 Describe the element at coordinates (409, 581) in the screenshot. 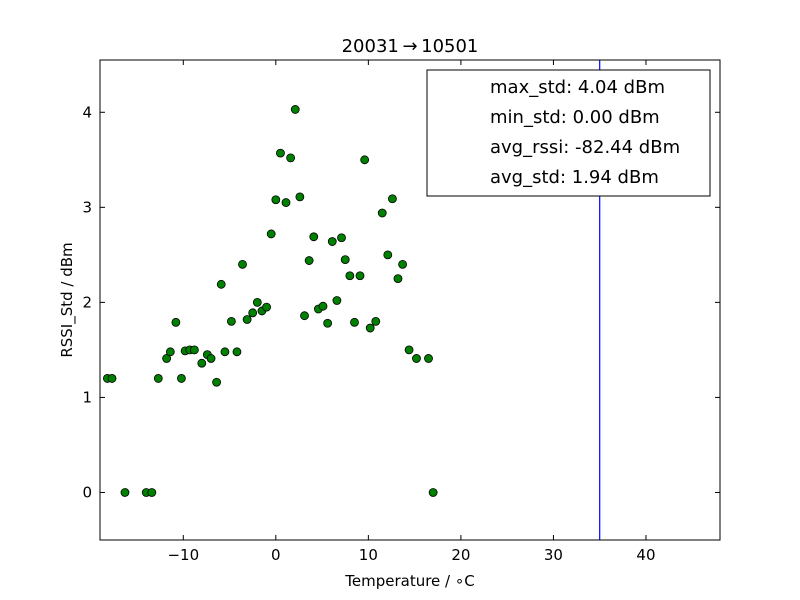

I see `x-axis-label: Temperature / ∘C` at that location.